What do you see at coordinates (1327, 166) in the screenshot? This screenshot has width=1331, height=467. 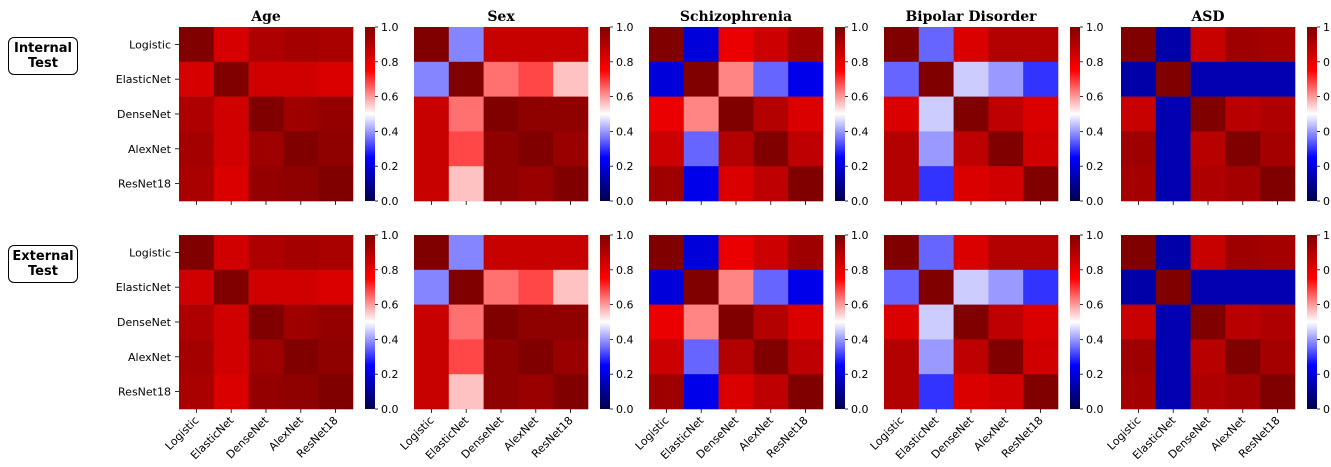 I see `colorbar-tick-label: 0.2` at bounding box center [1327, 166].